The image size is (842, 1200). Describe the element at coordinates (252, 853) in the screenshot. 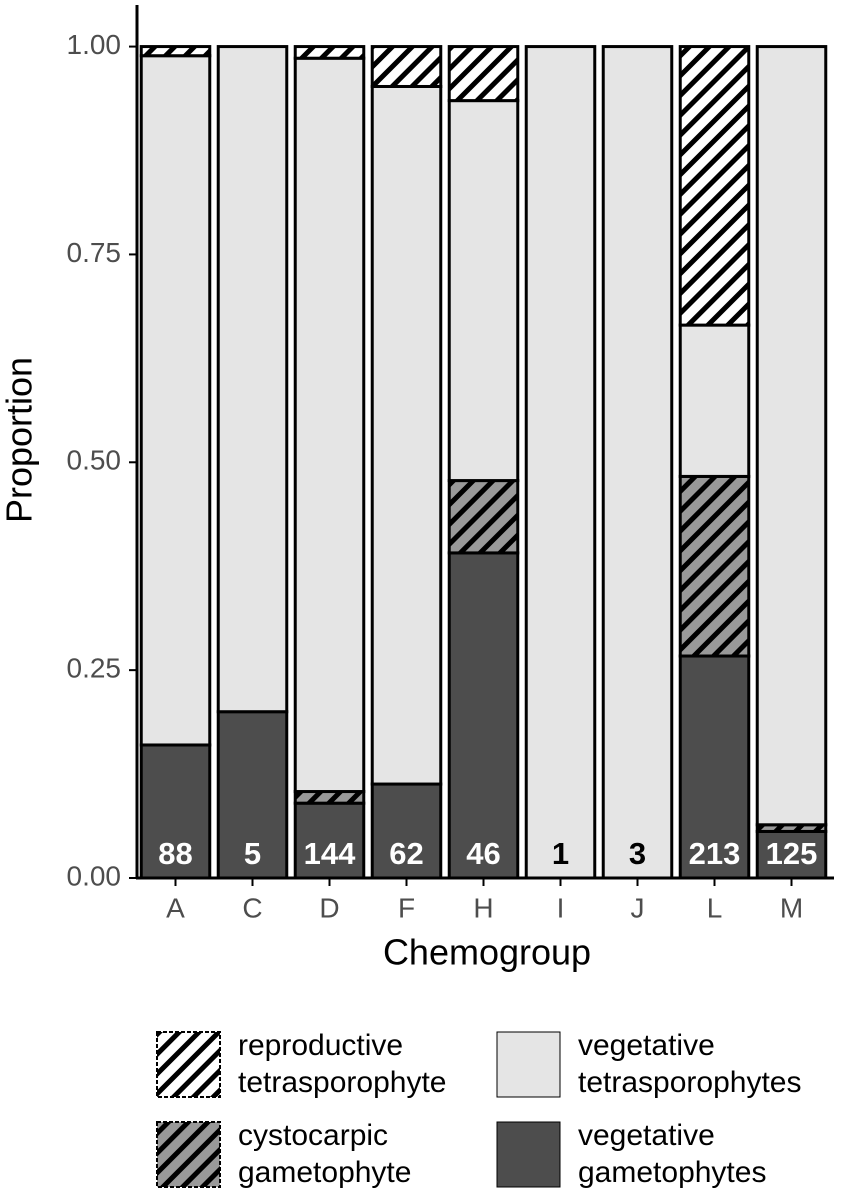

I see `sample-size-label: 5` at that location.